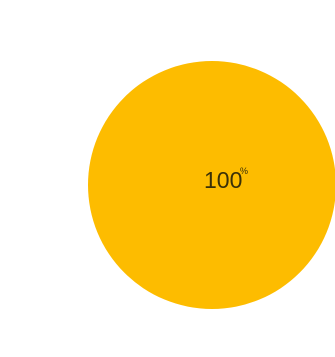 This screenshot has height=357, width=335. What do you see at coordinates (223, 180) in the screenshot?
I see `slice-label-value: 100` at bounding box center [223, 180].